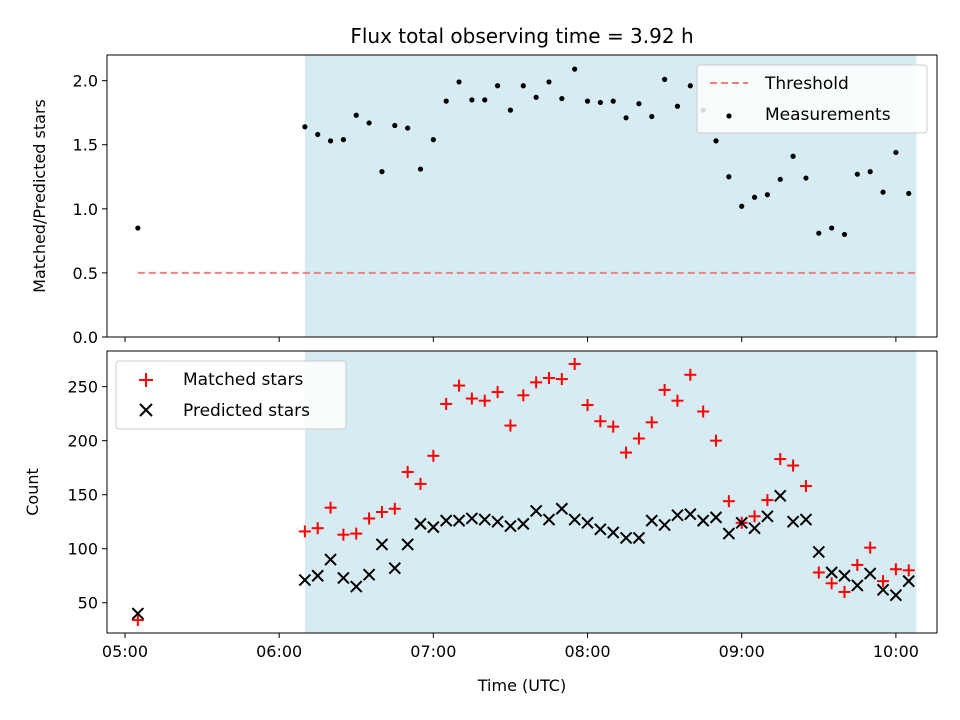 The height and width of the screenshot is (720, 960). I want to click on x-tick-label: 07:00, so click(433, 651).